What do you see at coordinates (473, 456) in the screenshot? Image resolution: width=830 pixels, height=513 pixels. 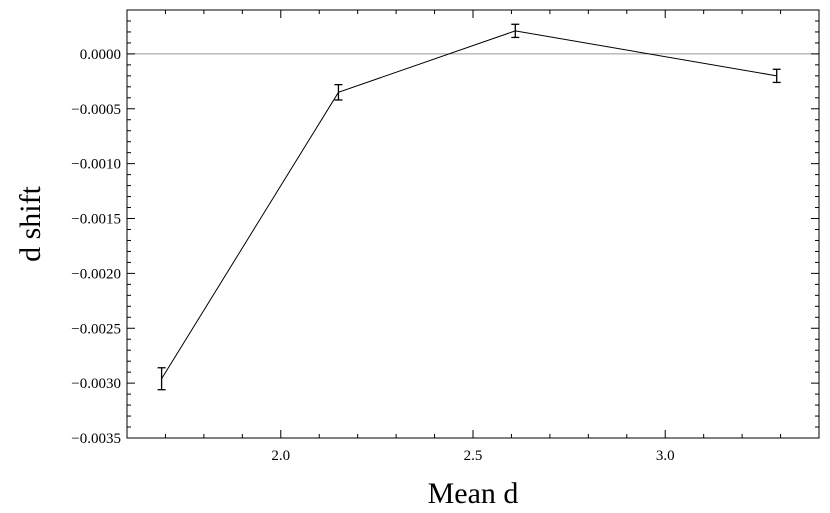 I see `x-tick-label: 2.5` at bounding box center [473, 456].